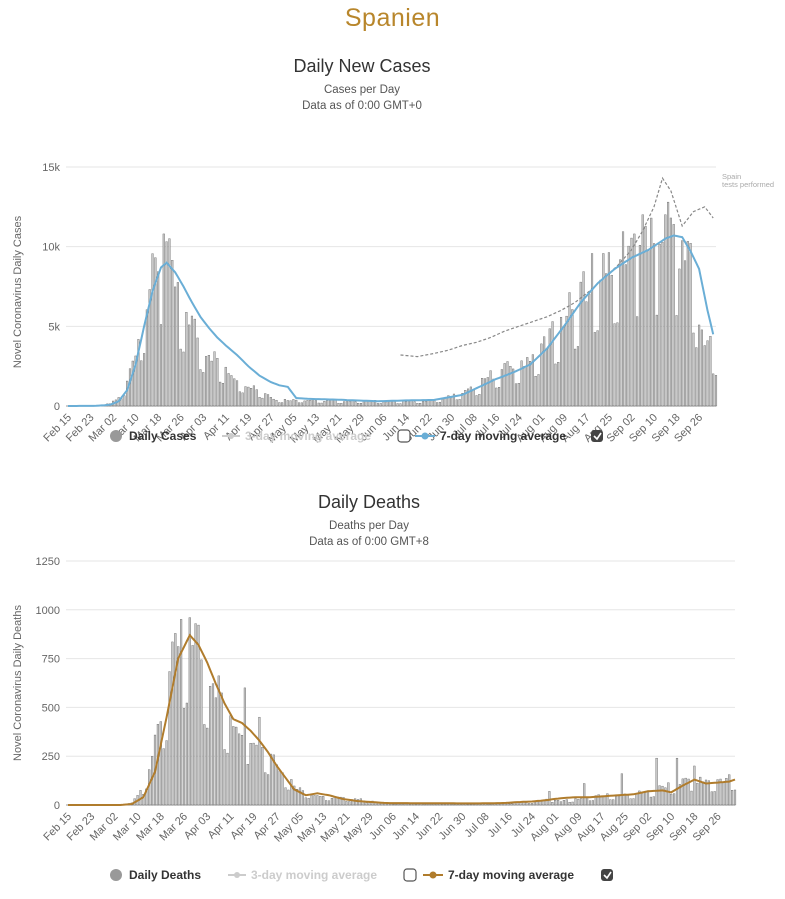  I want to click on legend-item-daily-deaths: Daily Deaths, so click(155, 875).